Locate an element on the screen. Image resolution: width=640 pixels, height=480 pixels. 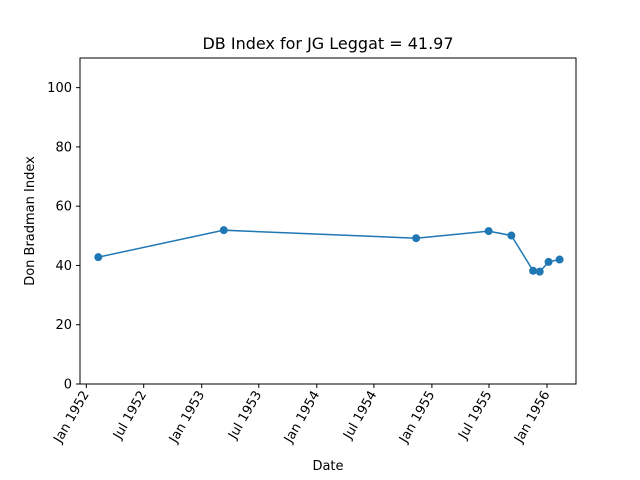
y-tick-label: 60 is located at coordinates (63, 207).